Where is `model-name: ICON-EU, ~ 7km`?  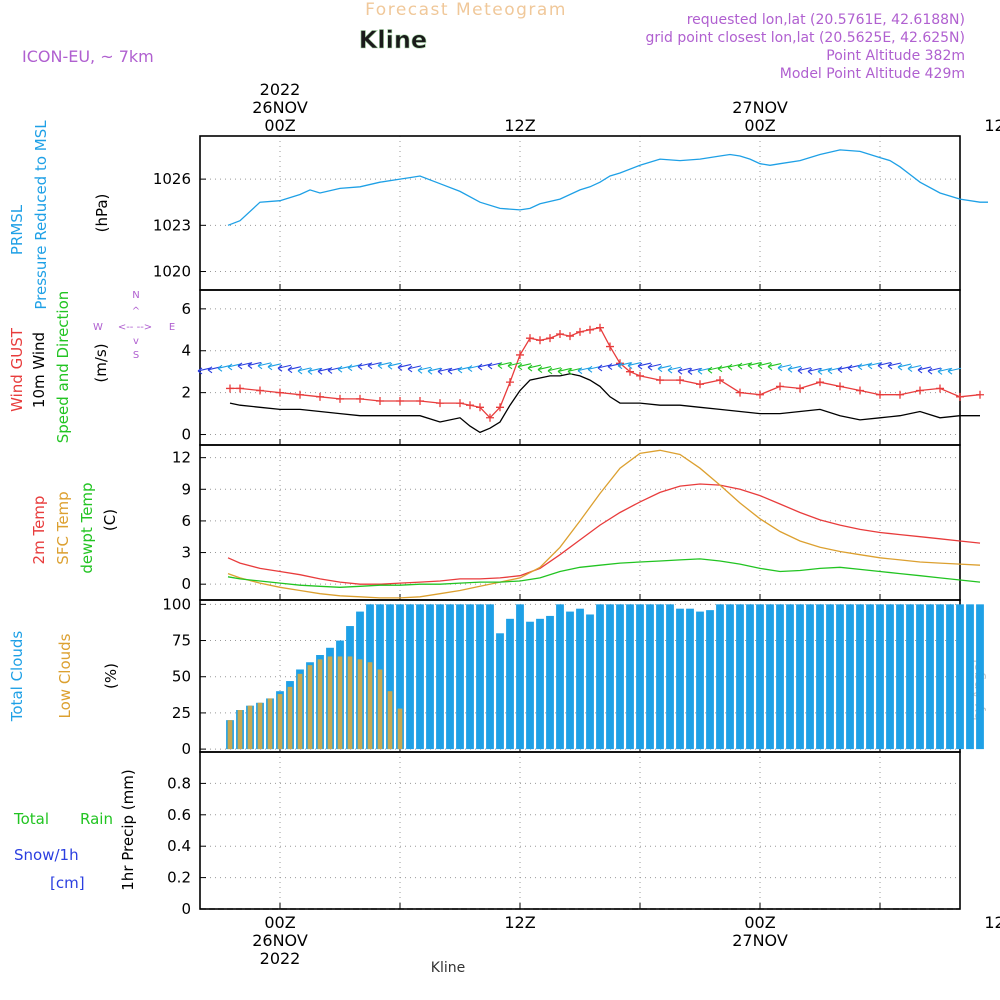 model-name: ICON-EU, ~ 7km is located at coordinates (88, 56).